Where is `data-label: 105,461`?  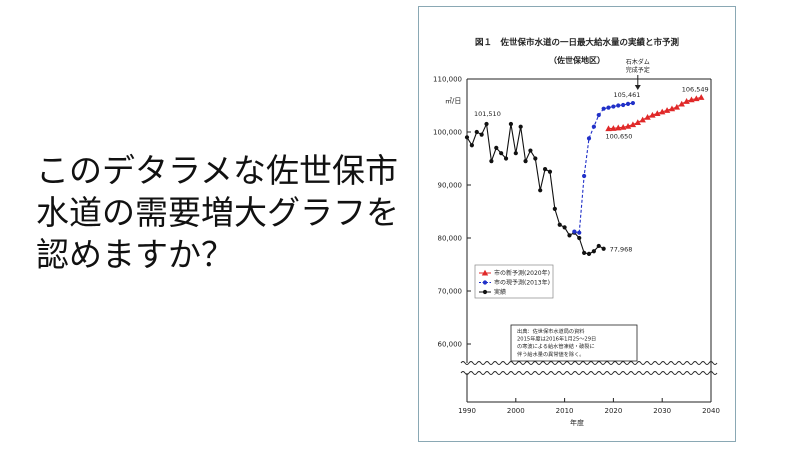
data-label: 105,461 is located at coordinates (626, 95).